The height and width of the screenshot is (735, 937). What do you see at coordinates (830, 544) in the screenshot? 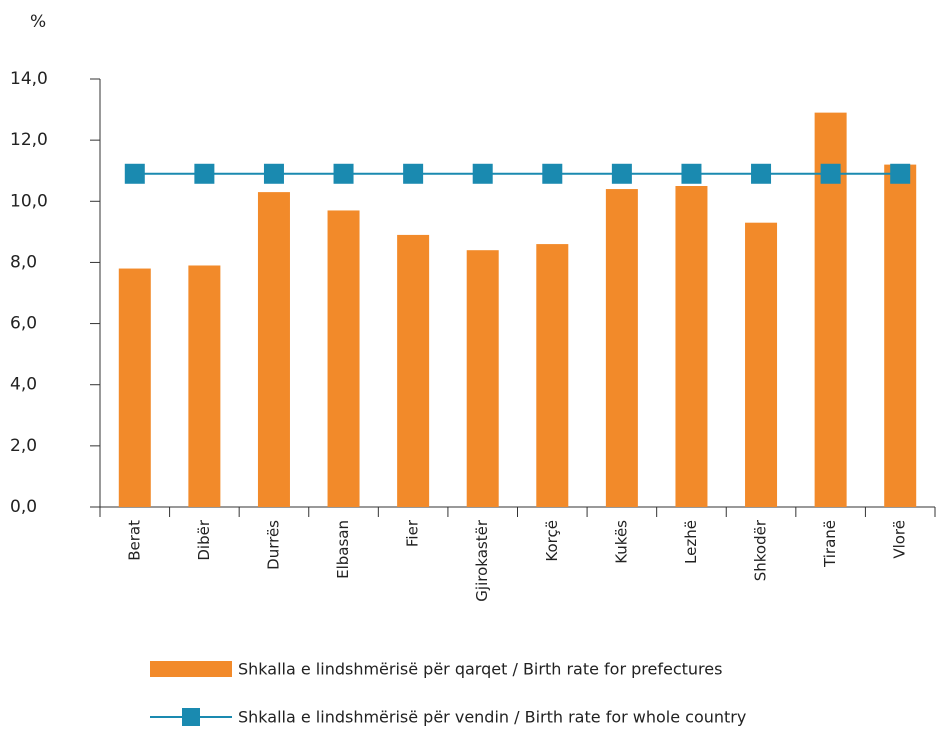
I see `x-tick-label: Tiranë` at bounding box center [830, 544].